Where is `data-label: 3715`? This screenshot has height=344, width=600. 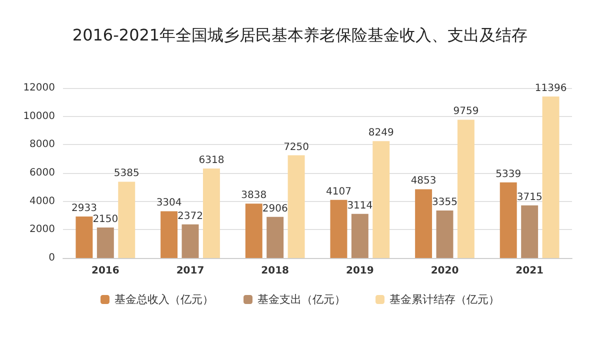 data-label: 3715 is located at coordinates (529, 197).